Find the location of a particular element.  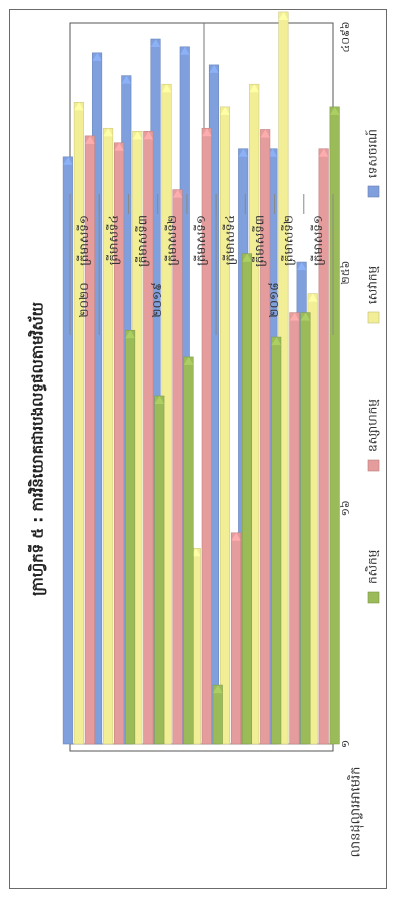

tick-label: ១៦ is located at coordinates (345, 508).